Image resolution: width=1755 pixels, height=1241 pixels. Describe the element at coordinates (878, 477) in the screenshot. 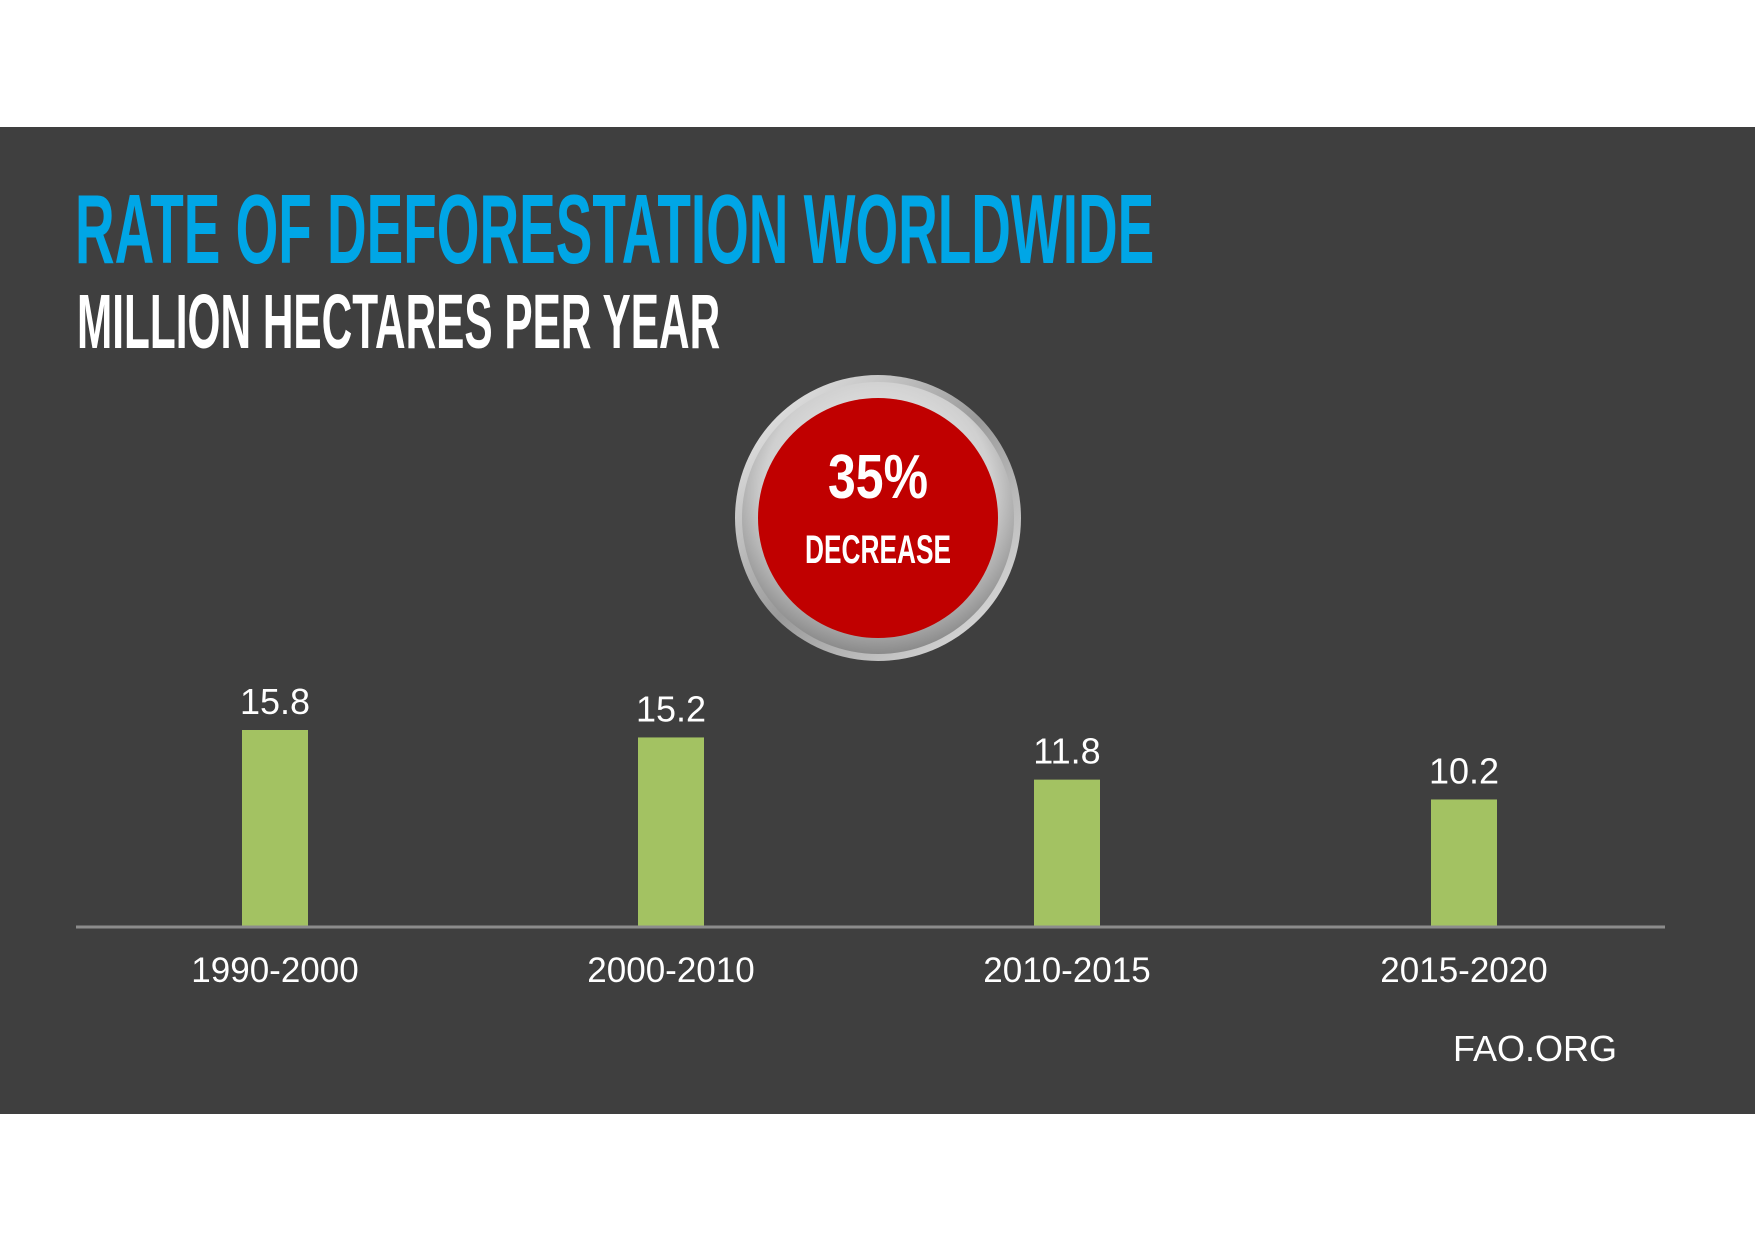

I see `badge-value: 35%` at that location.